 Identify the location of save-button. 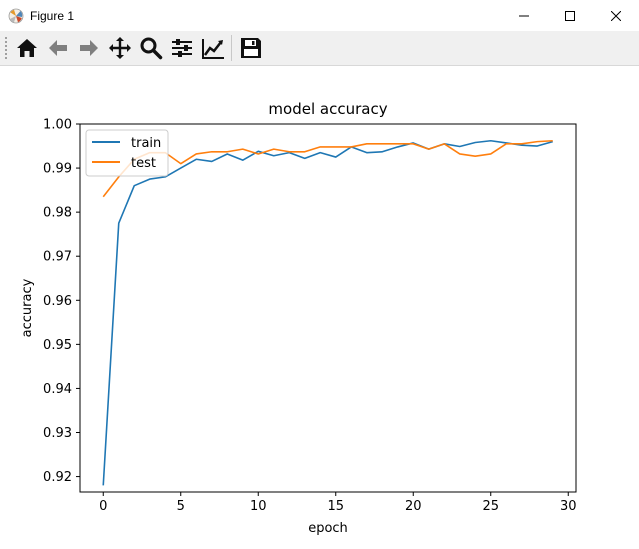
(250, 48).